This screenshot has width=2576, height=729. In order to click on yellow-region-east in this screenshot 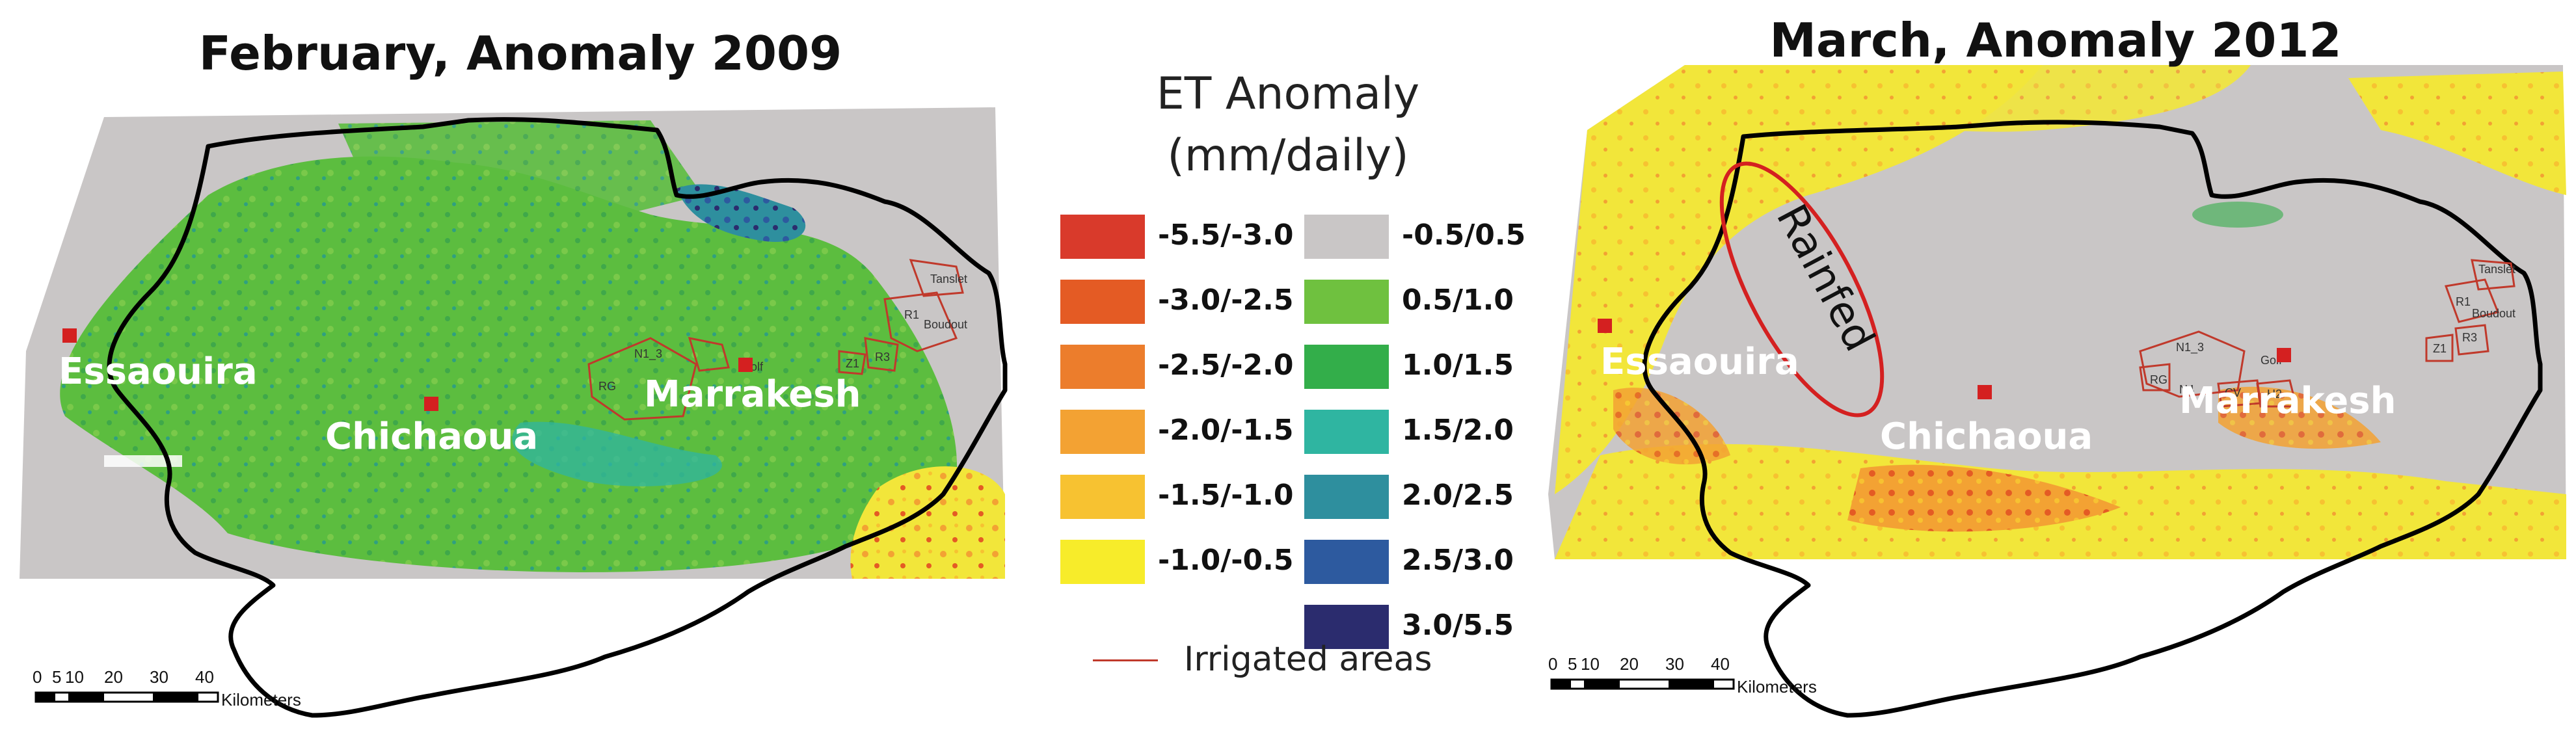, I will do `click(2457, 133)`.